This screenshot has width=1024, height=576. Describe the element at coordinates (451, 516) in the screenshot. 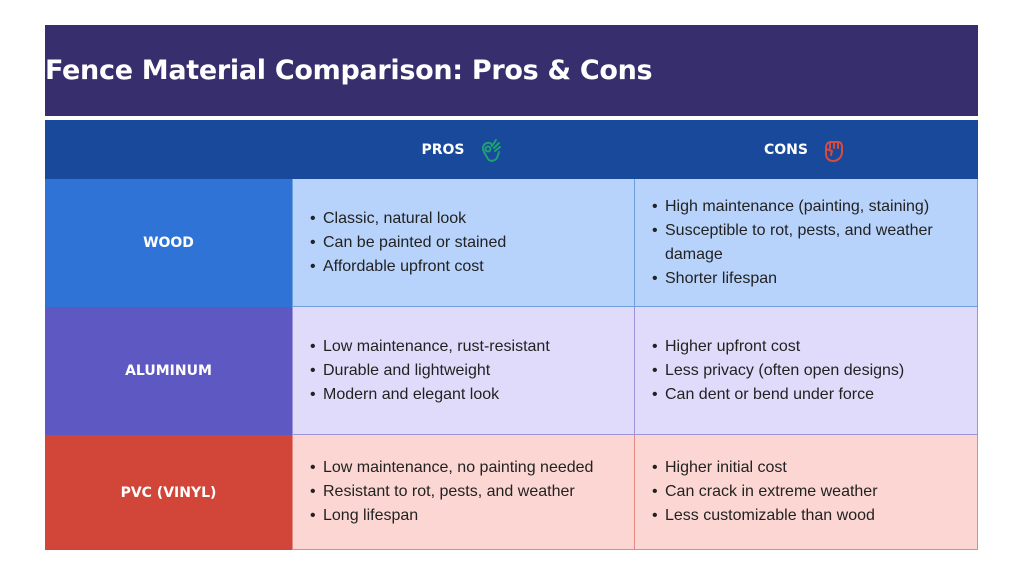

I see `list-item: Long lifespan` at that location.